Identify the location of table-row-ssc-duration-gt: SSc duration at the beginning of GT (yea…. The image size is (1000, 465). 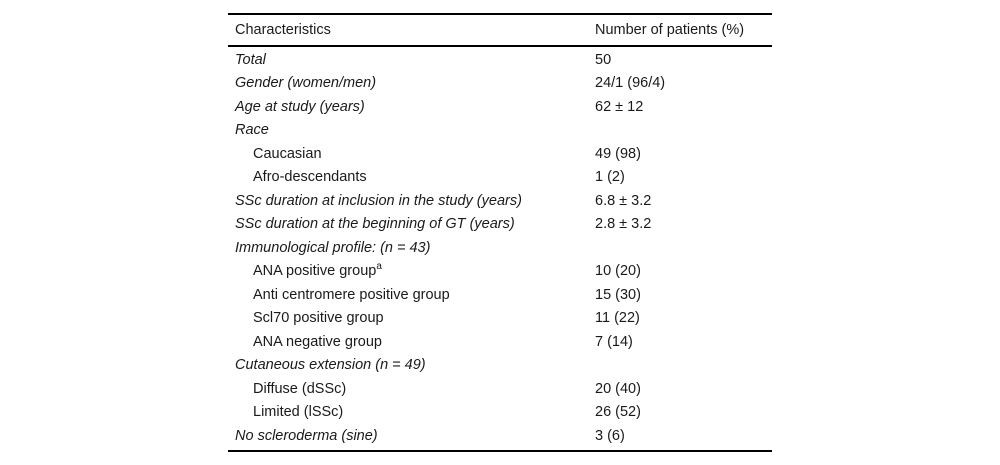
(500, 225).